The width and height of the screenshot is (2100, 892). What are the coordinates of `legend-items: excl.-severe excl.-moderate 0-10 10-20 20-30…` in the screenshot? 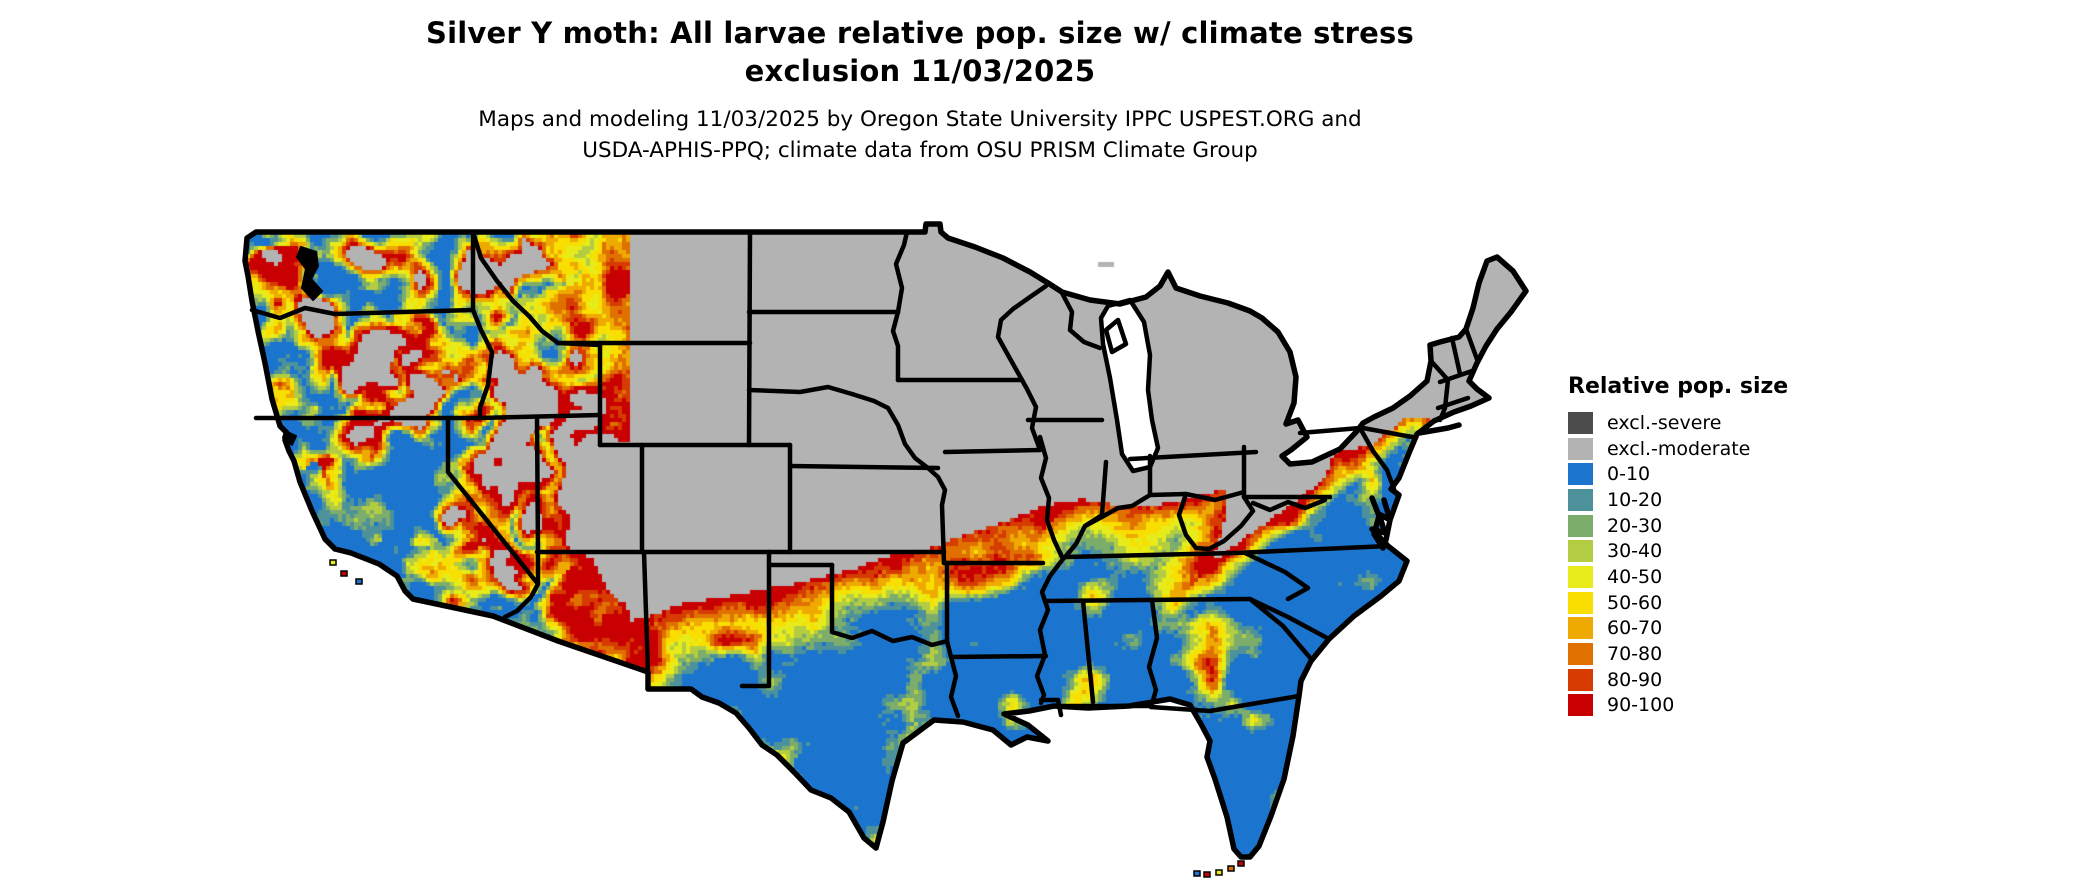 It's located at (1678, 564).